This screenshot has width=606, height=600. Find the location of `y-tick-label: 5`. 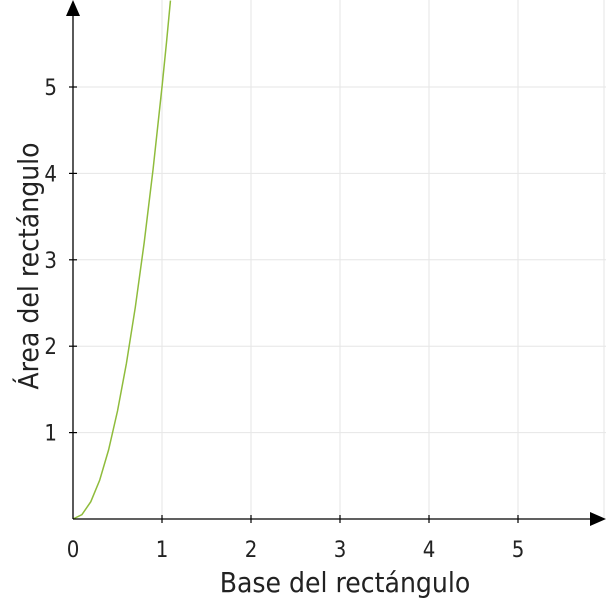

y-tick-label: 5 is located at coordinates (50, 88).